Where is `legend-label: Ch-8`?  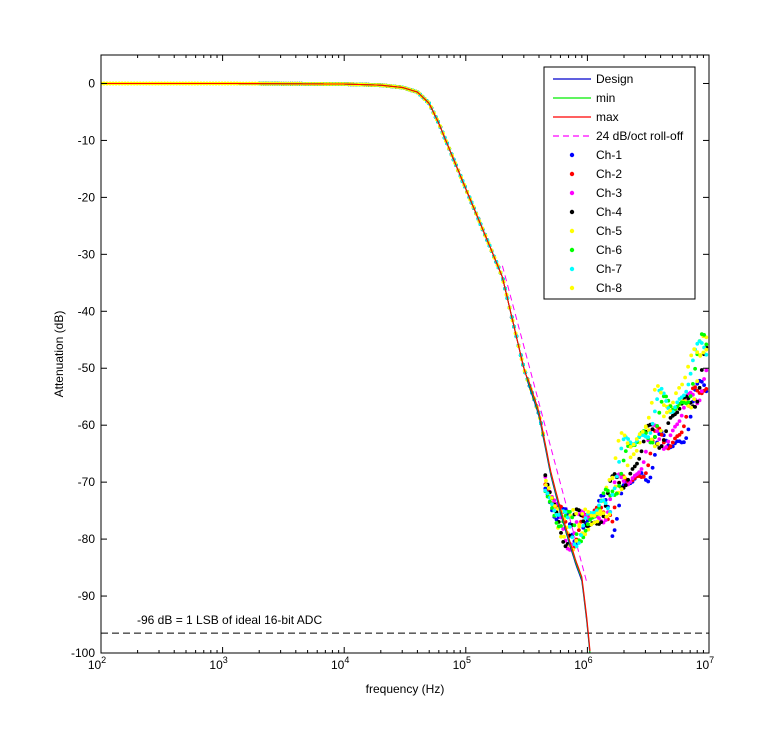 legend-label: Ch-8 is located at coordinates (609, 288).